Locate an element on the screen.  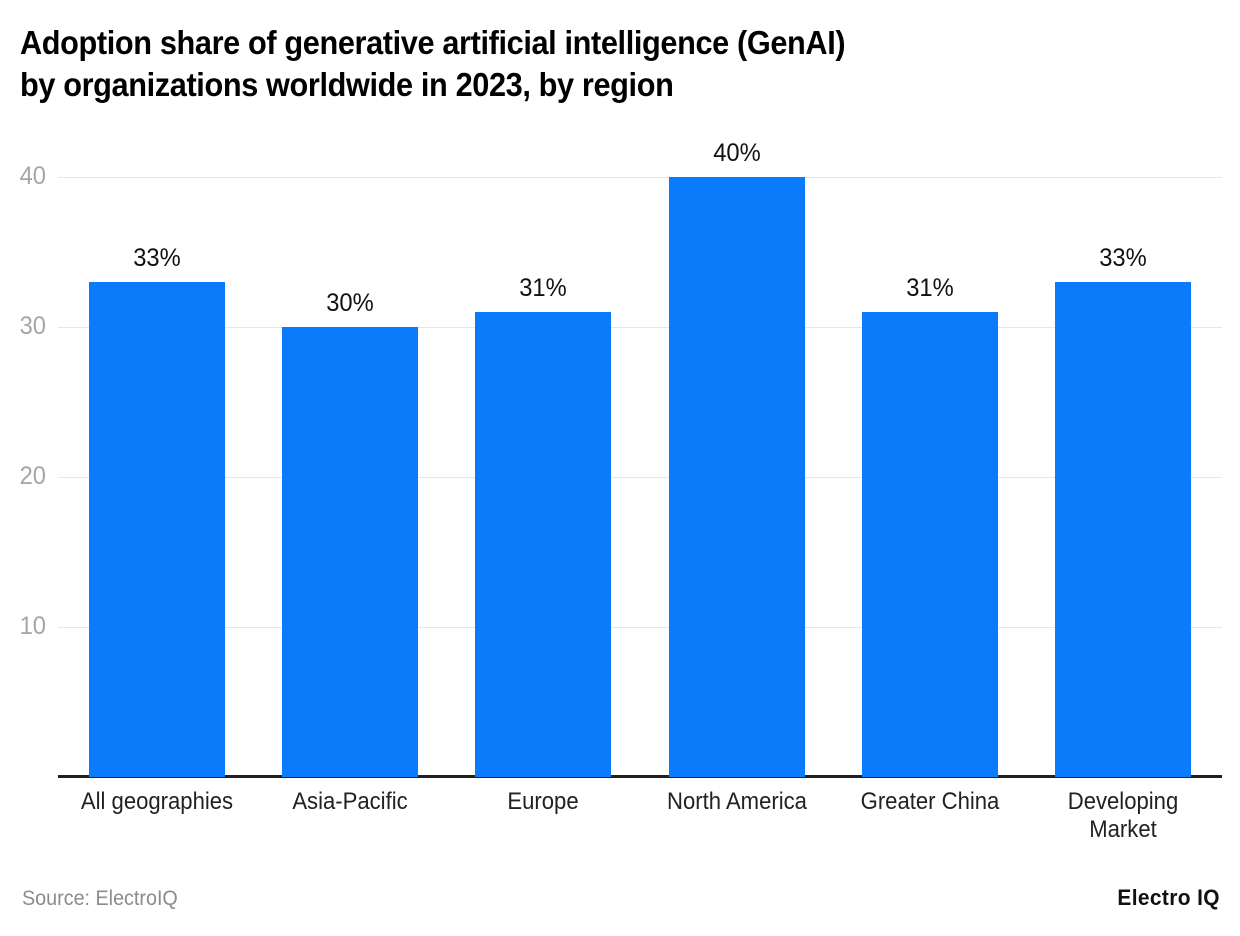
y-axis-tick-label: 30 is located at coordinates (32, 326).